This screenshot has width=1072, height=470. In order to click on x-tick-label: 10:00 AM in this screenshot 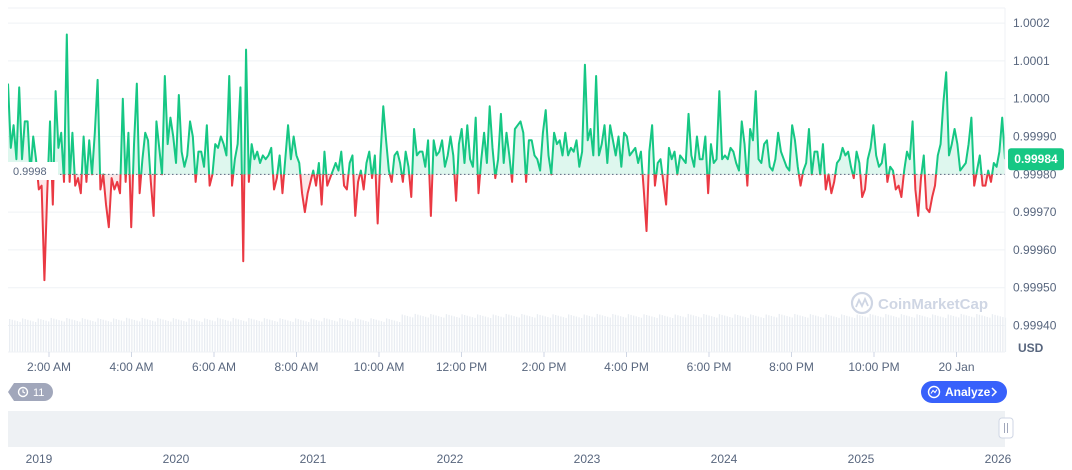, I will do `click(379, 367)`.